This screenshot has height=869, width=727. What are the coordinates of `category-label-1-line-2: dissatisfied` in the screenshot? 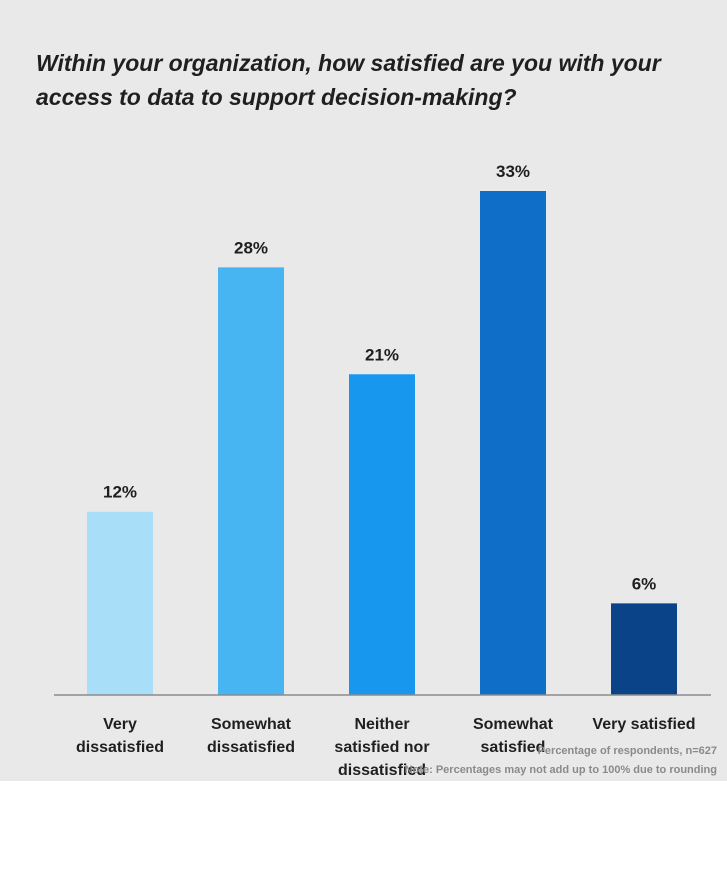 It's located at (120, 747).